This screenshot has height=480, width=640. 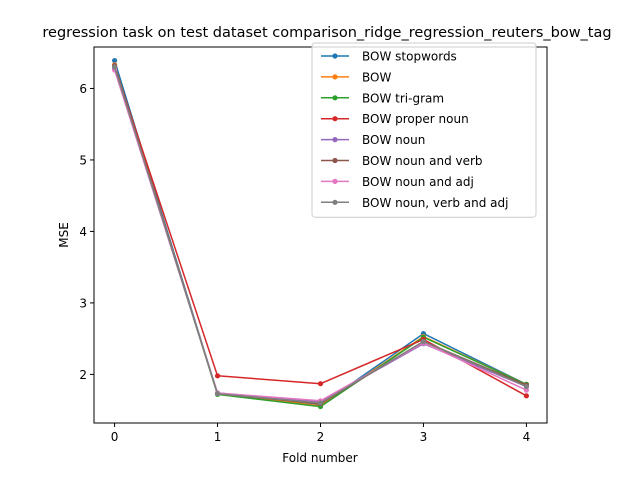 What do you see at coordinates (527, 437) in the screenshot?
I see `x-tick-label: 4` at bounding box center [527, 437].